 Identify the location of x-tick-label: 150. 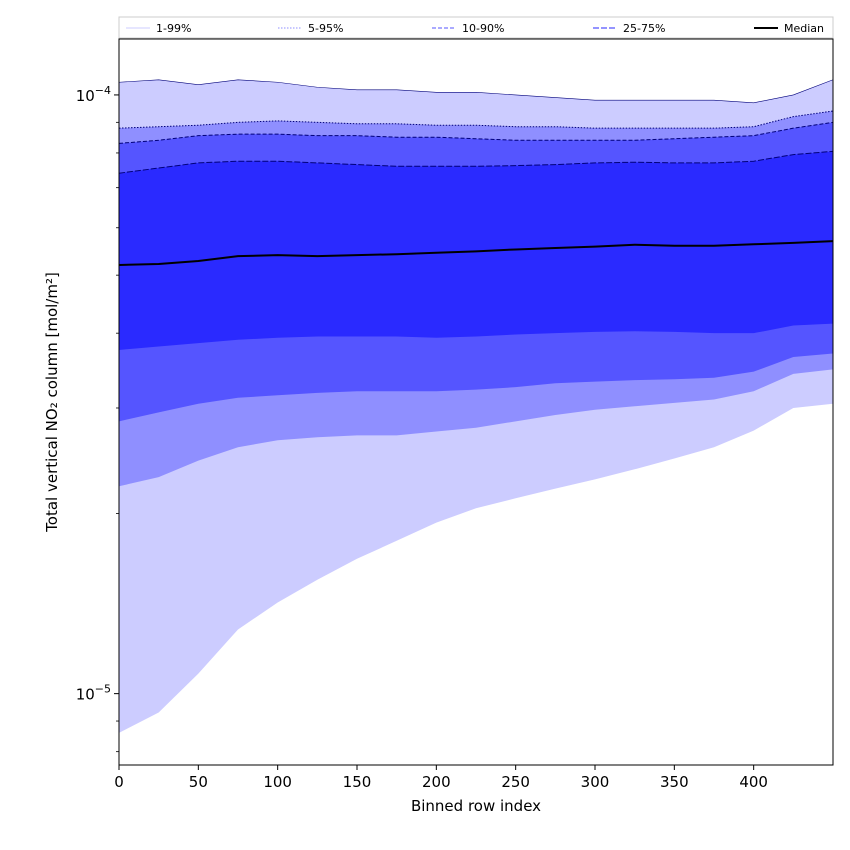
(357, 782).